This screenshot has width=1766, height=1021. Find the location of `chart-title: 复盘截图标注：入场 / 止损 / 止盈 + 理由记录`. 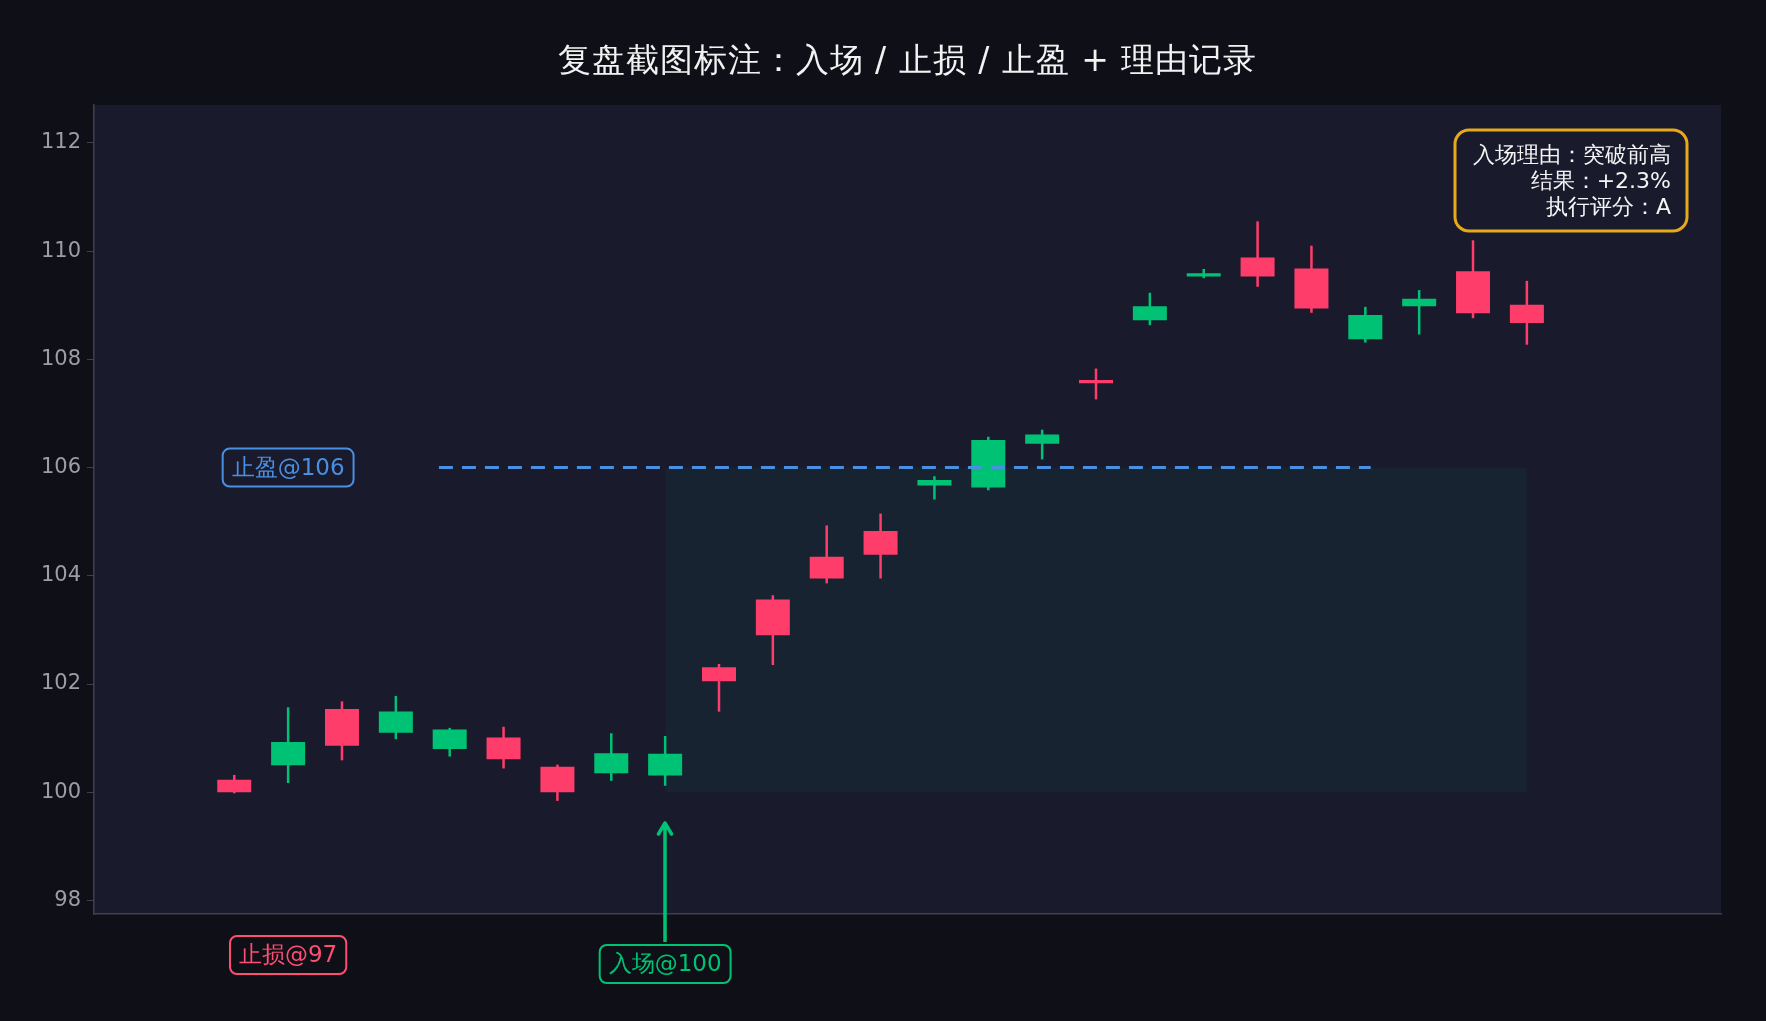

chart-title: 复盘截图标注：入场 / 止损 / 止盈 + 理由记录 is located at coordinates (907, 59).